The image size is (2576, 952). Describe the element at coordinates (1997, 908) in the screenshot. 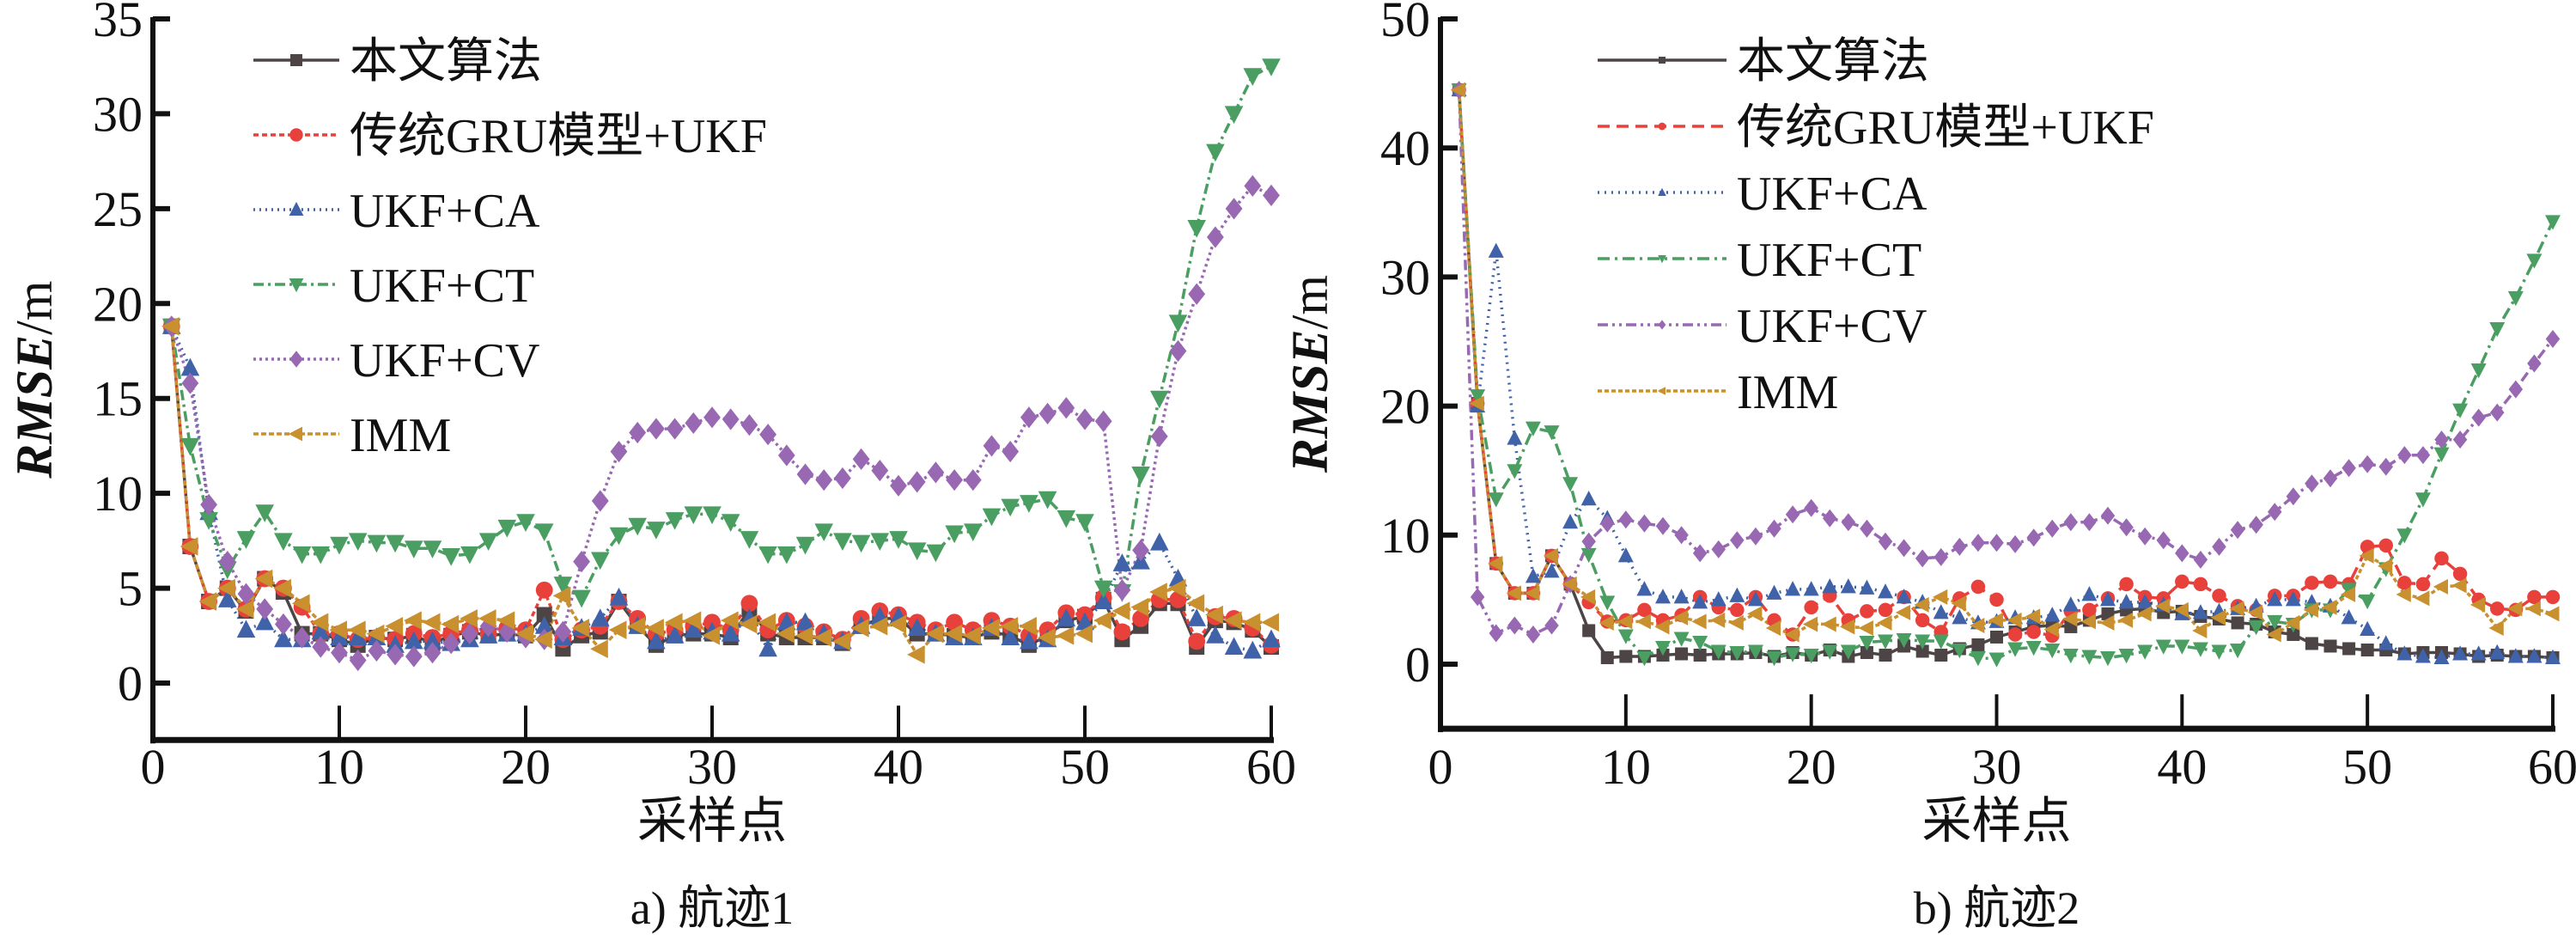

I see `panel-caption: b) 航迹2` at that location.